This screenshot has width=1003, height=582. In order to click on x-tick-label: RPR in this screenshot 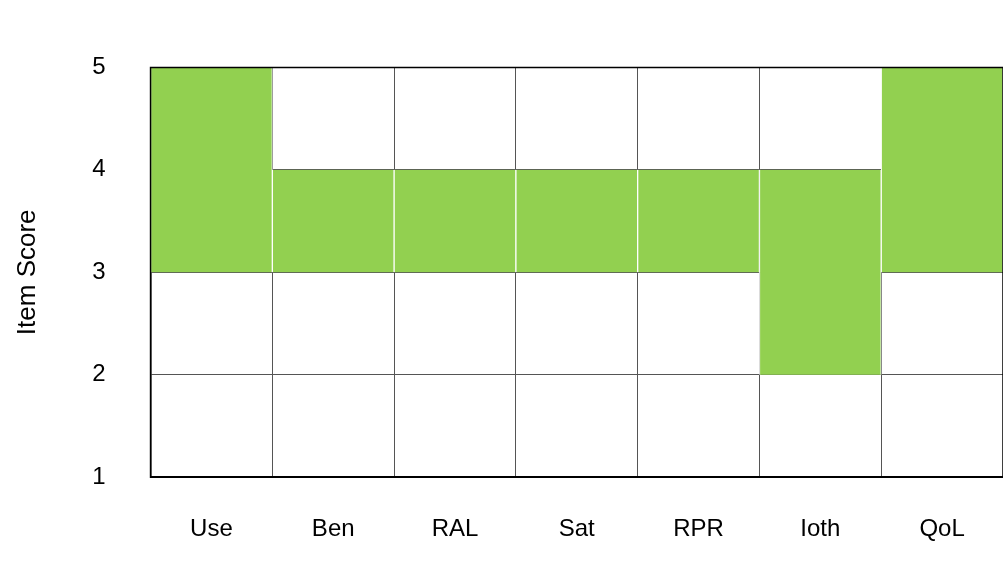, I will do `click(698, 528)`.